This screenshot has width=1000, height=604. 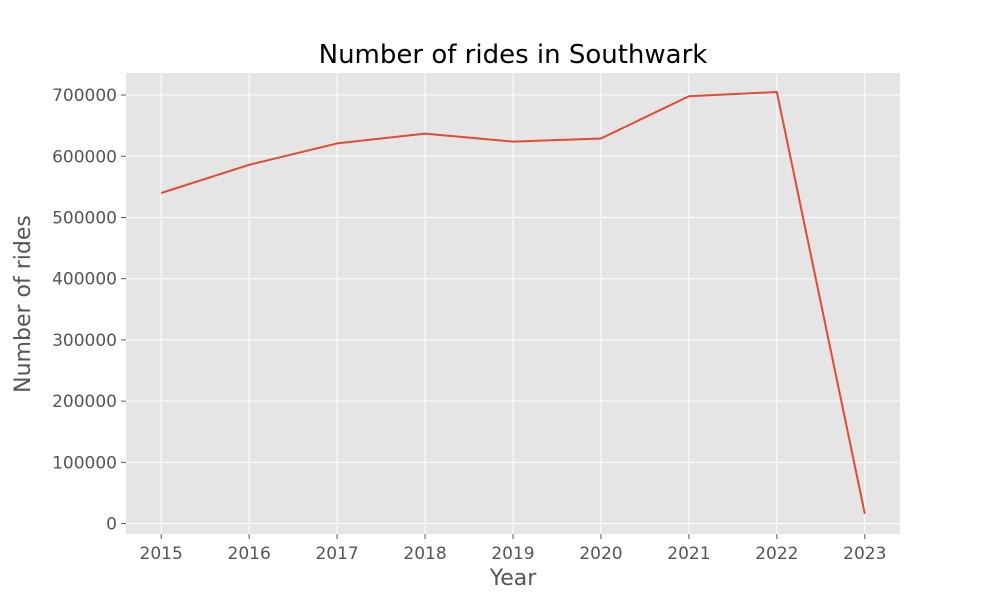 What do you see at coordinates (249, 554) in the screenshot?
I see `x-tick-label: 2016` at bounding box center [249, 554].